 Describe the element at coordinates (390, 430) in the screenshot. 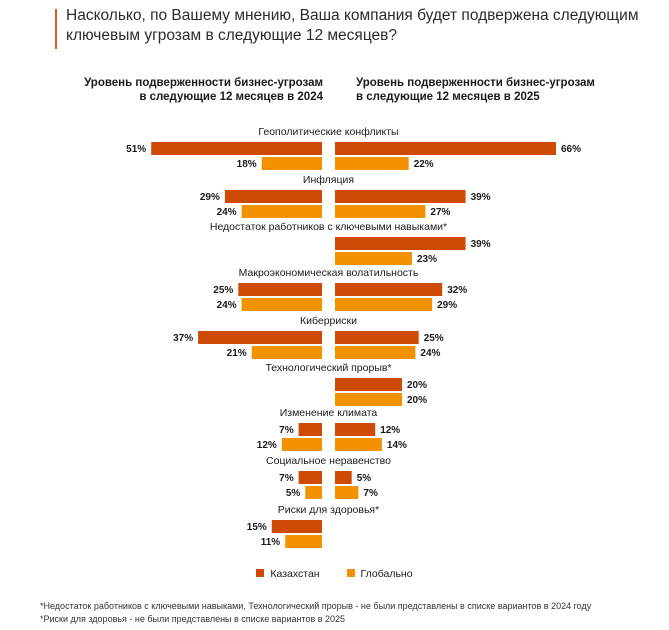

I see `bar-2025-kazakhstan-cat-6-label: 12%` at that location.